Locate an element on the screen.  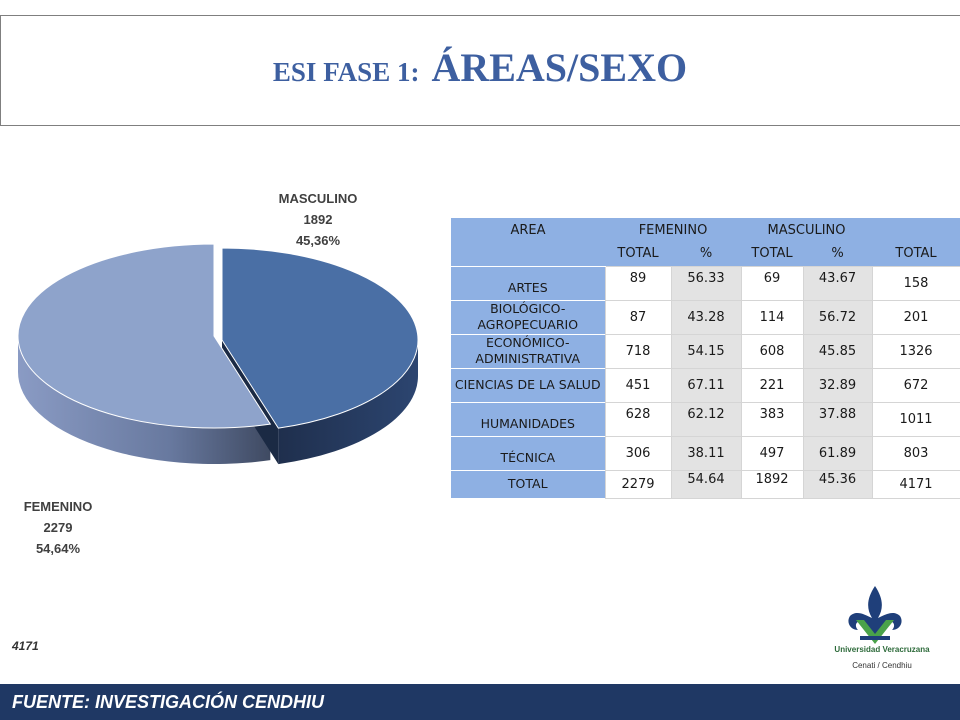
table-row: TÉCNICA 306 38.11 497 61.89 803 is located at coordinates (705, 453).